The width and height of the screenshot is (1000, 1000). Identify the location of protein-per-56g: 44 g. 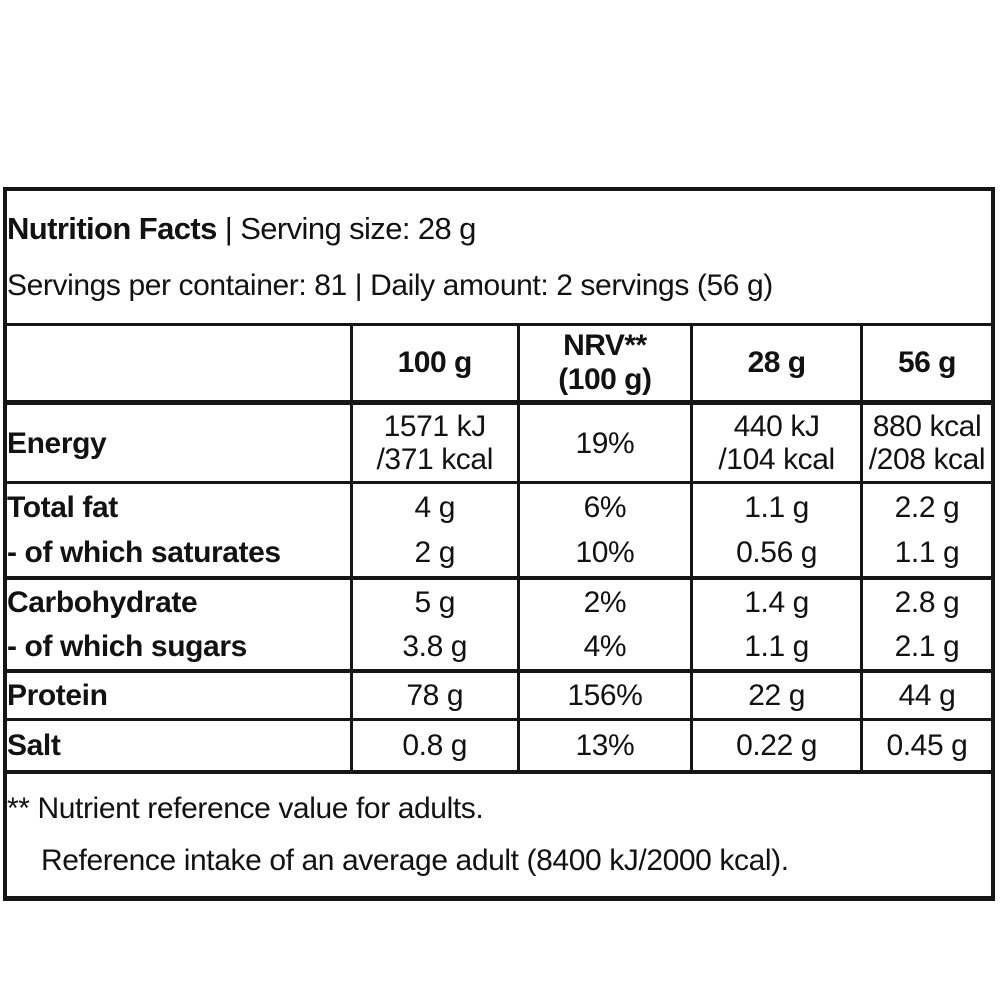
(926, 696).